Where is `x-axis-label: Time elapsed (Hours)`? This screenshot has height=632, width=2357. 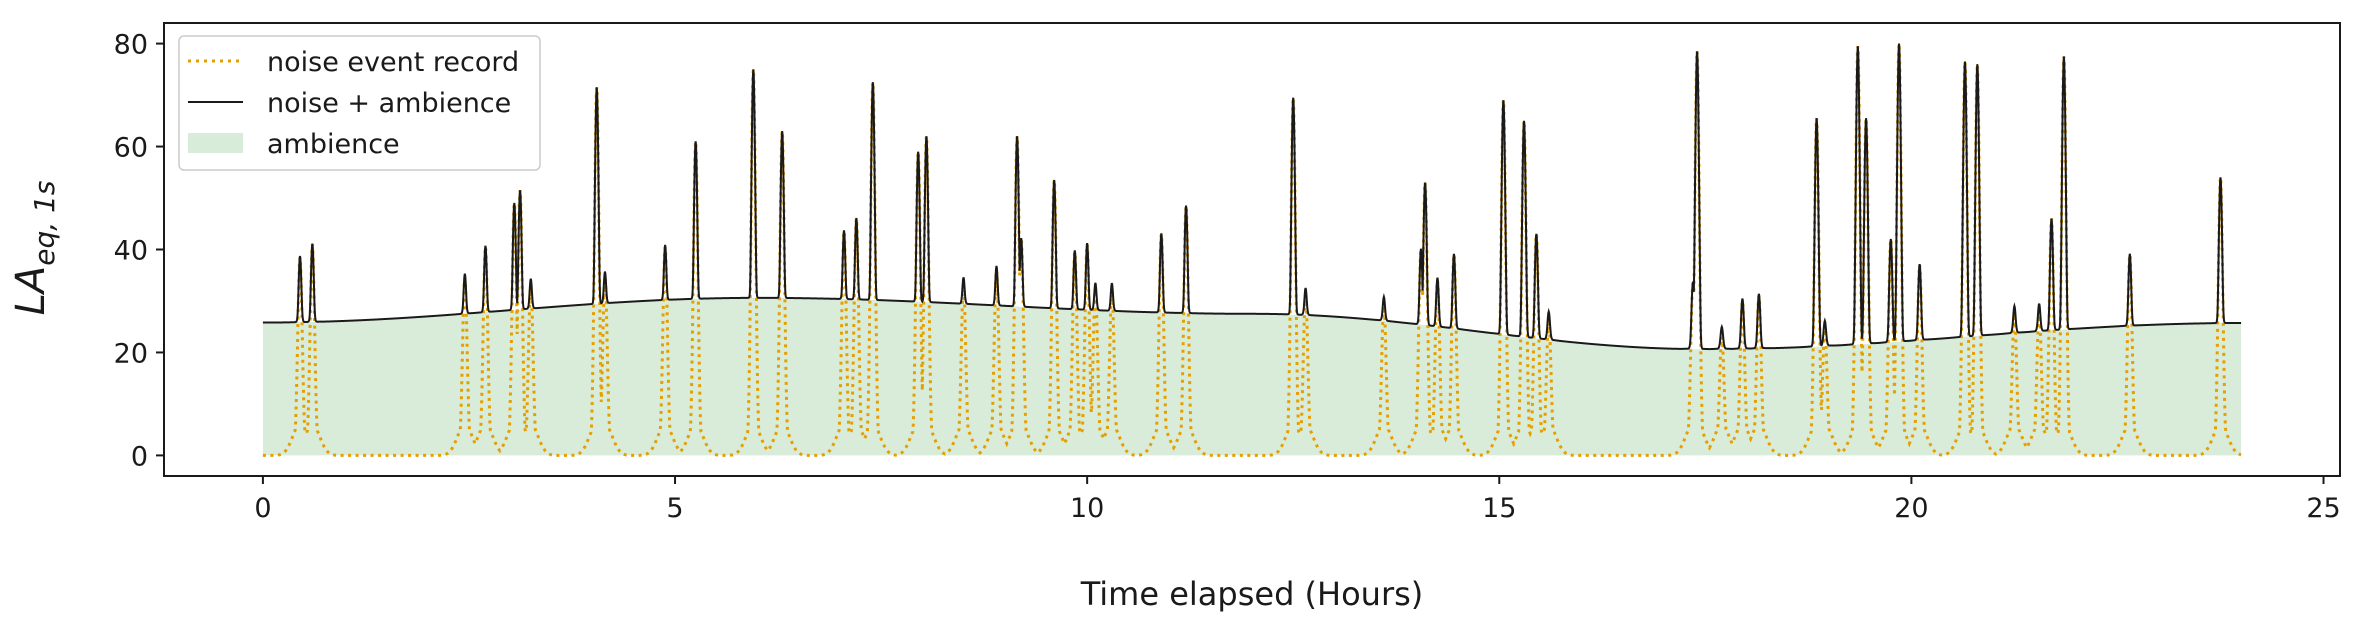 x-axis-label: Time elapsed (Hours) is located at coordinates (1252, 594).